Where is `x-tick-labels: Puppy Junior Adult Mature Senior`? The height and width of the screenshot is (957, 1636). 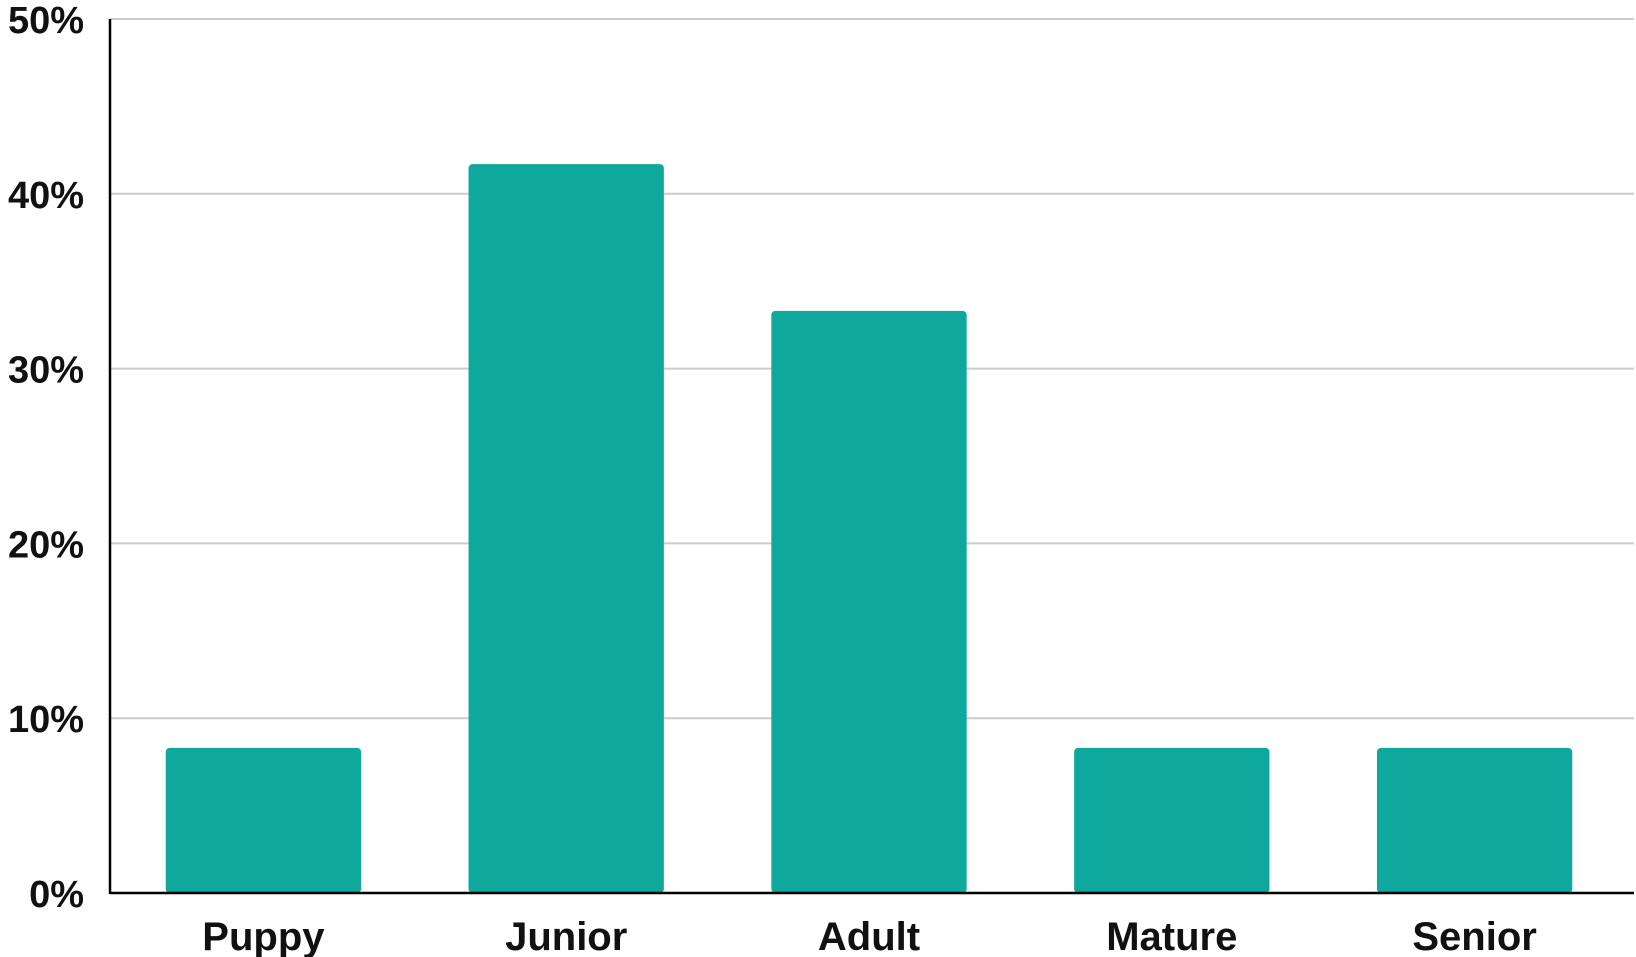
x-tick-labels: Puppy Junior Adult Mature Senior is located at coordinates (869, 936).